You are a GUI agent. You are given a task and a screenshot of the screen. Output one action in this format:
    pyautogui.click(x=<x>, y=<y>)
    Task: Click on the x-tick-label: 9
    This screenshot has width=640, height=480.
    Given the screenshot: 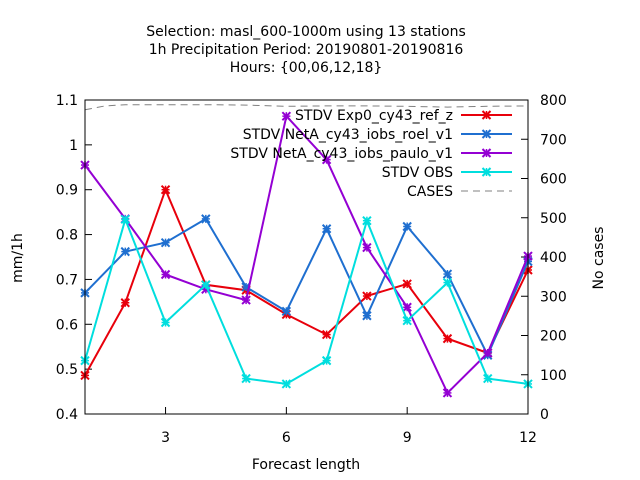 What is the action you would take?
    pyautogui.click(x=407, y=438)
    